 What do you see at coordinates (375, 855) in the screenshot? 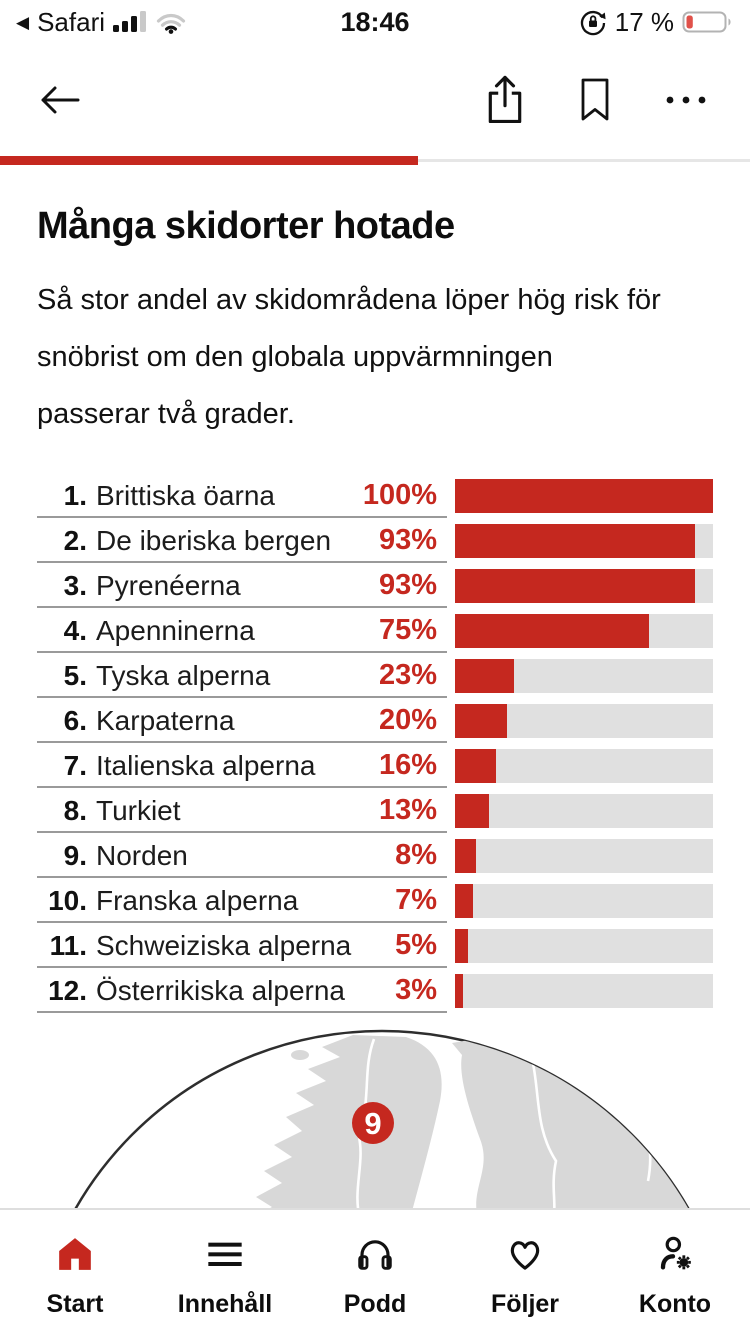
I see `chart-row: 9. Norden 8%` at bounding box center [375, 855].